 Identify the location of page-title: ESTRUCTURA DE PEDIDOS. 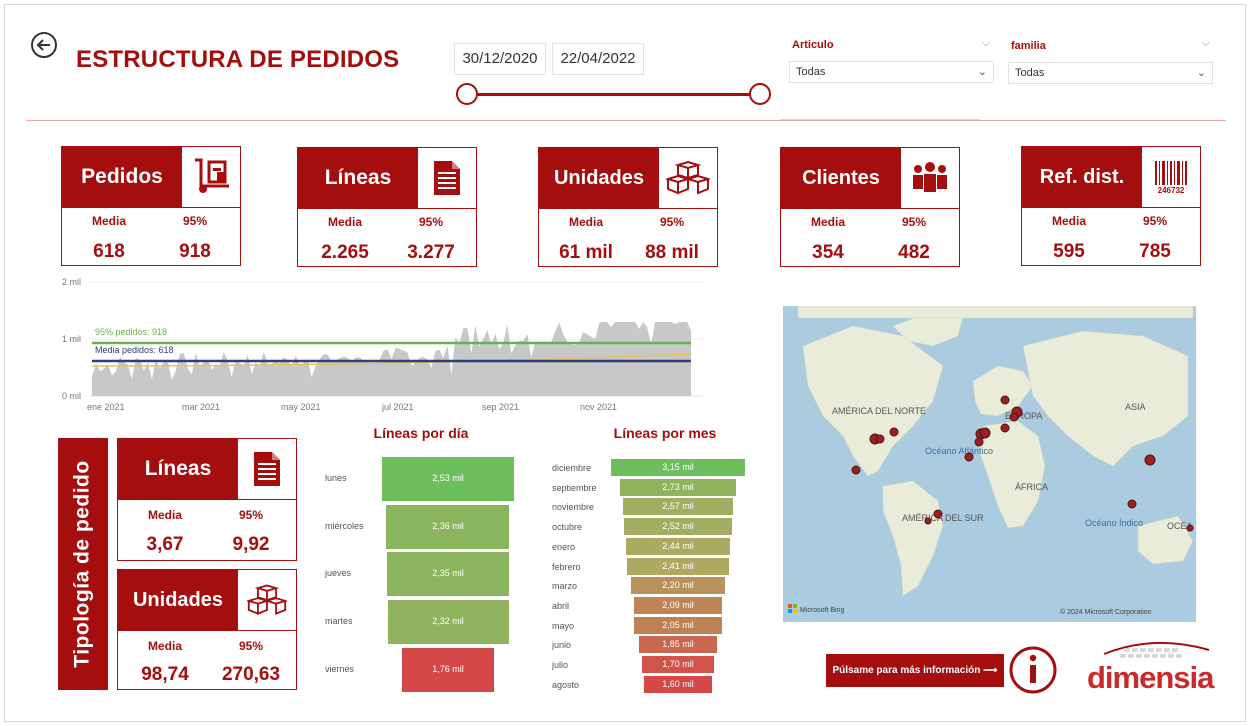
(238, 59).